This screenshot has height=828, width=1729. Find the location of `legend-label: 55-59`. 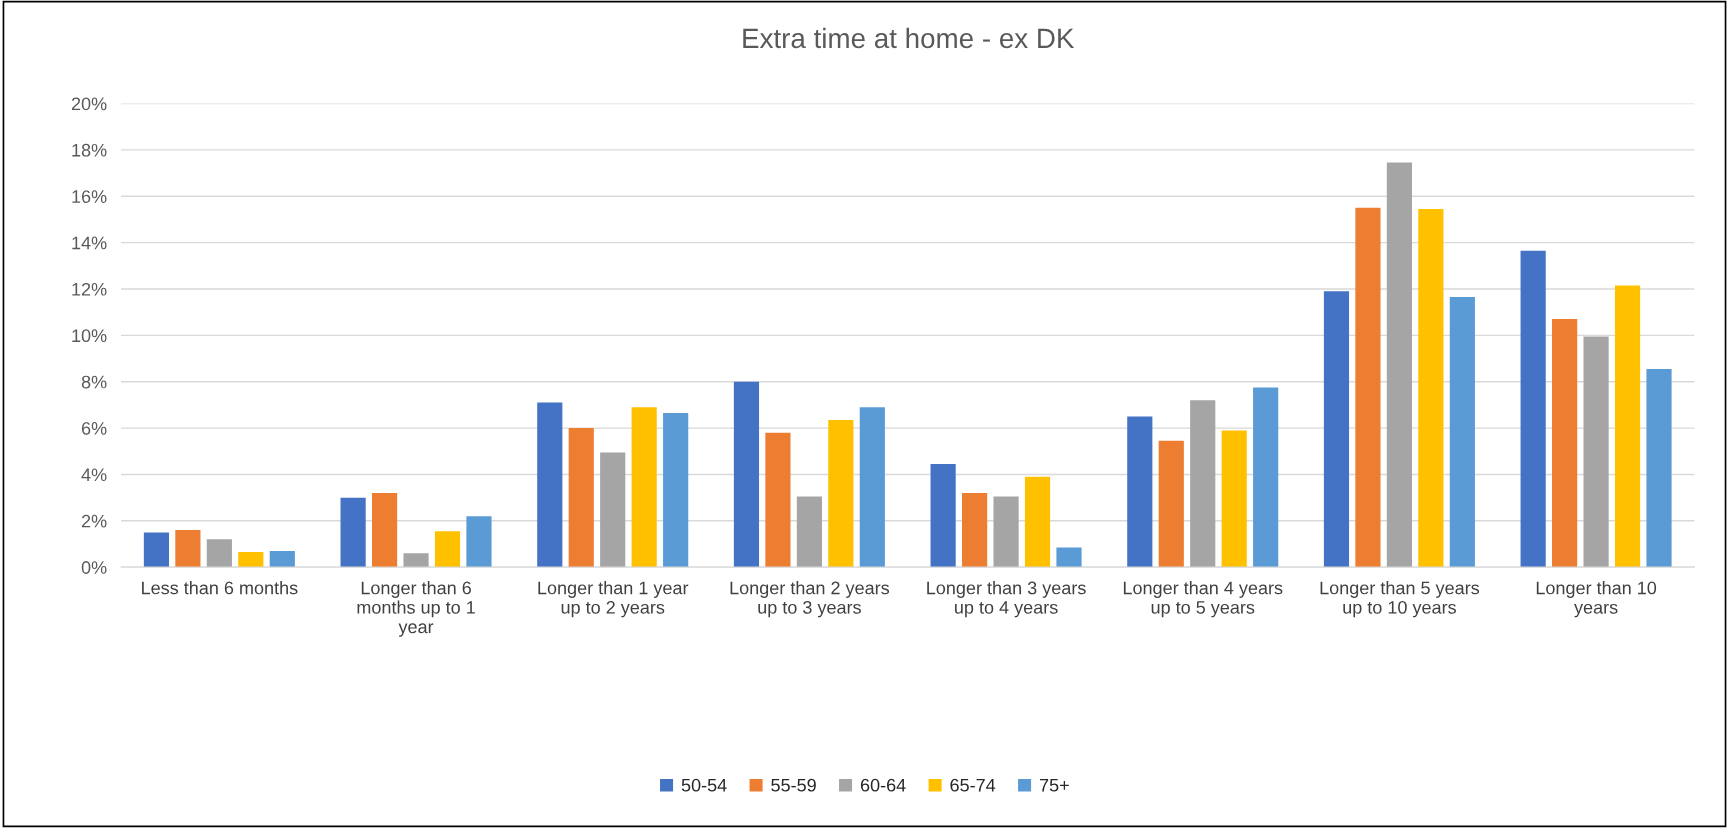

legend-label: 55-59 is located at coordinates (793, 785).